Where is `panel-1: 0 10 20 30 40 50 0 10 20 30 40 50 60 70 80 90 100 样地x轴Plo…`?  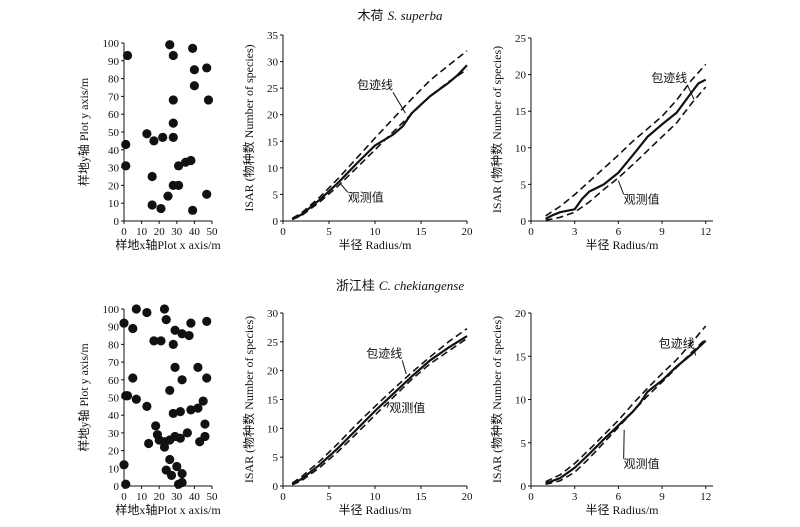 panel-1: 0 10 20 30 40 50 0 10 20 30 40 50 60 70 80 90 100 样地x轴Plo… is located at coordinates (148, 145).